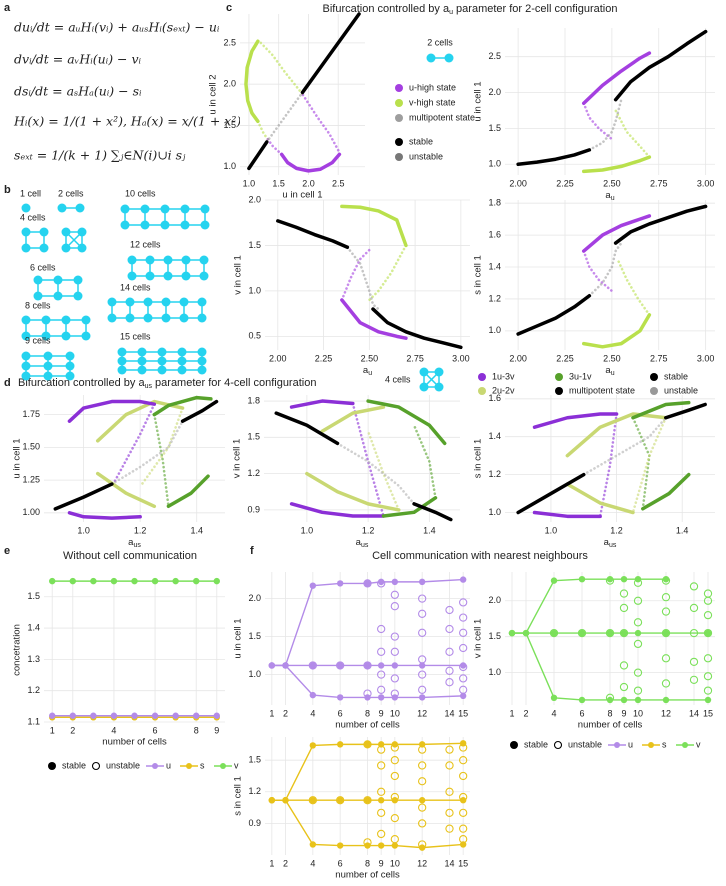 Image resolution: width=726 pixels, height=886 pixels. Describe the element at coordinates (38, 340) in the screenshot. I see `cell-config-label: 9 cells` at that location.